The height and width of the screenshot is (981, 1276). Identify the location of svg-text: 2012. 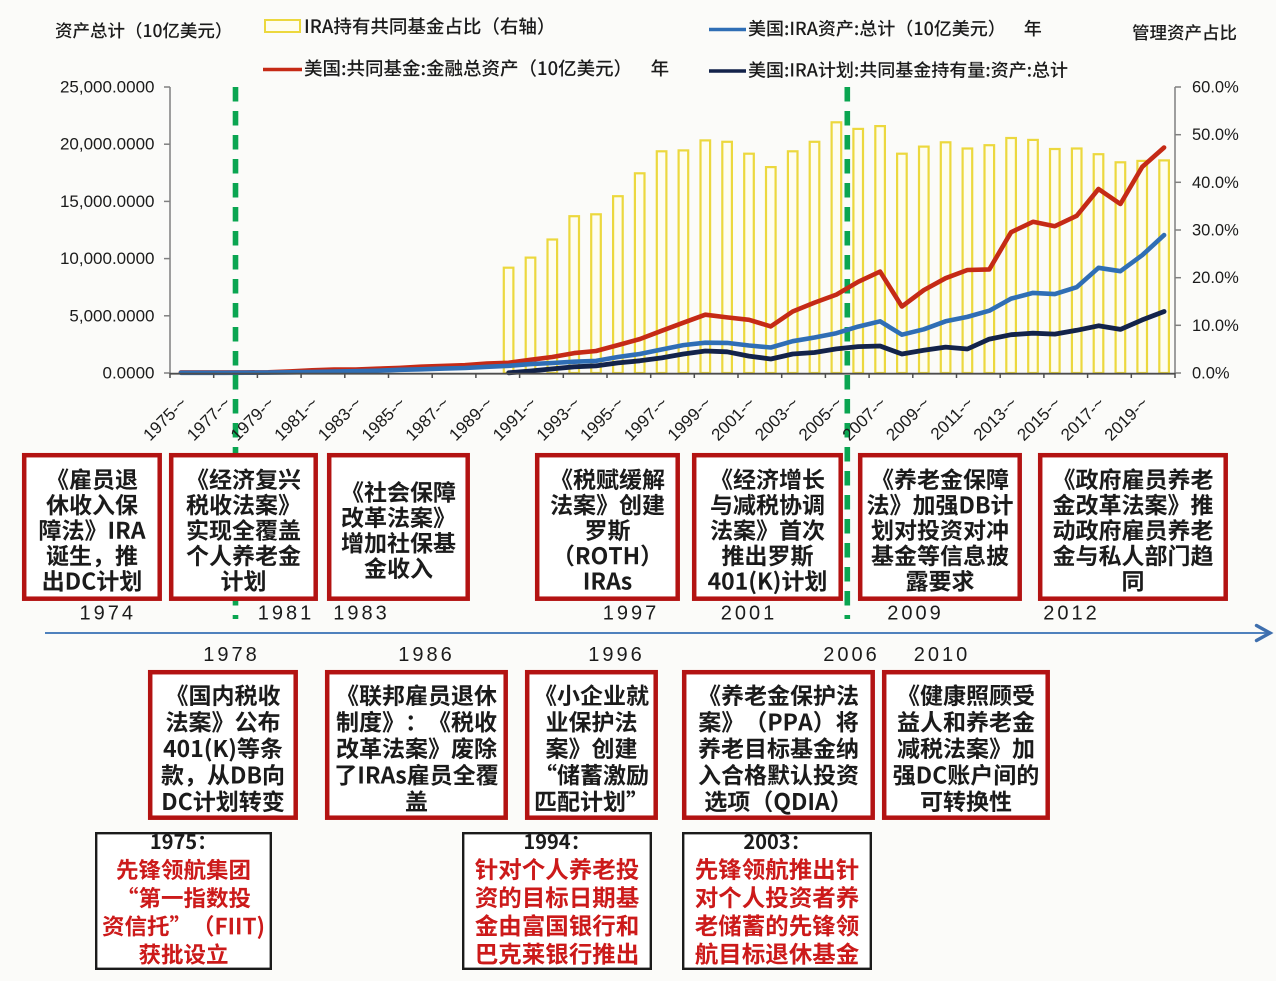
(1071, 614).